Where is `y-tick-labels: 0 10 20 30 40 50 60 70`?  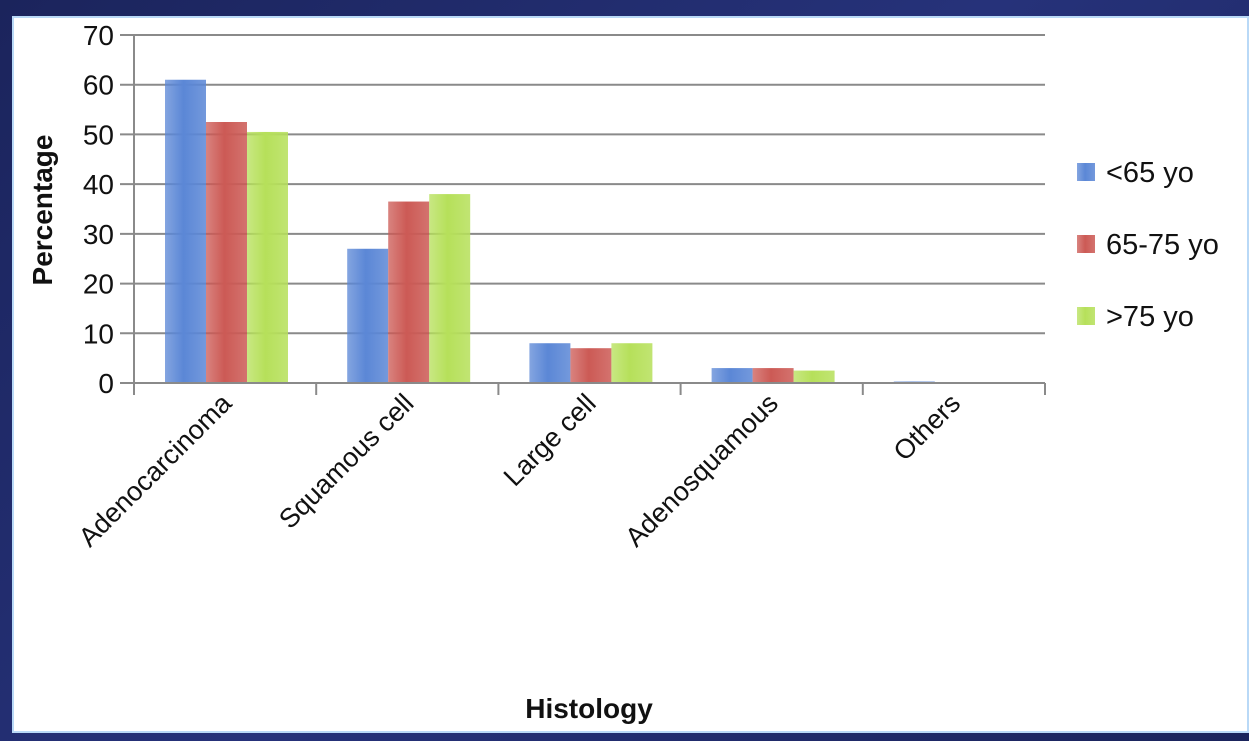 y-tick-labels: 0 10 20 30 40 50 60 70 is located at coordinates (98, 209).